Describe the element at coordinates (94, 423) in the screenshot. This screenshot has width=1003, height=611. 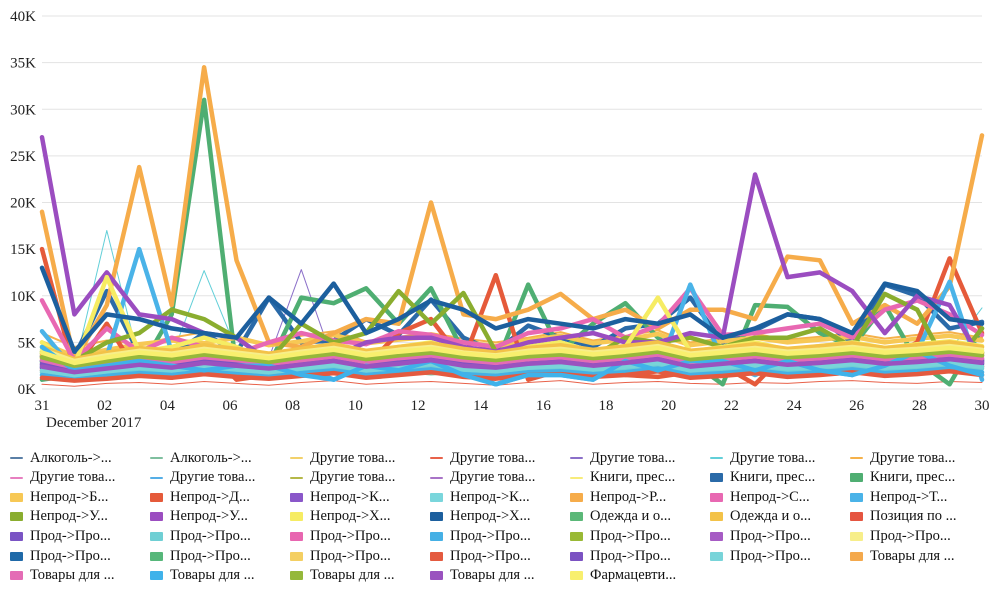
I see `x-axis-subtitle: December 2017` at that location.